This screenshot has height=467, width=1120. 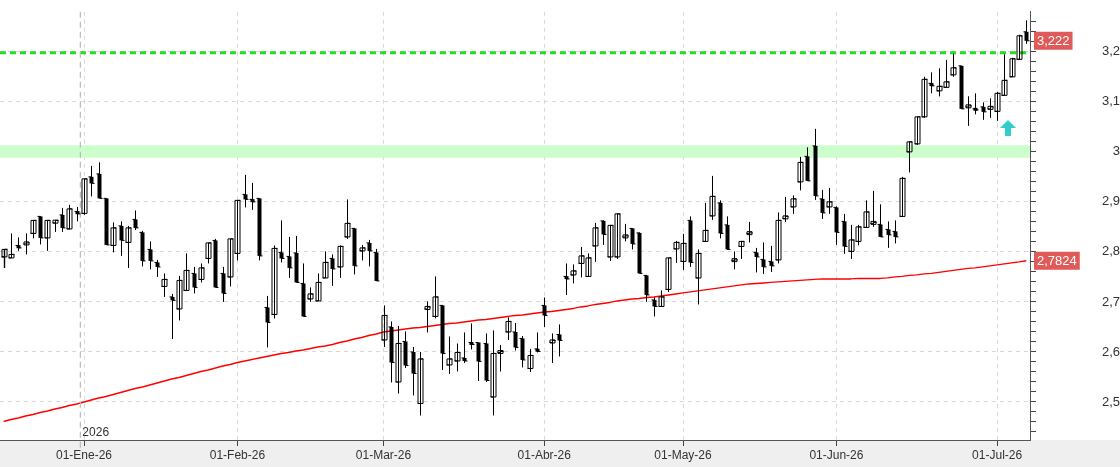 I want to click on data-label: 2,7824, so click(x=1057, y=261).